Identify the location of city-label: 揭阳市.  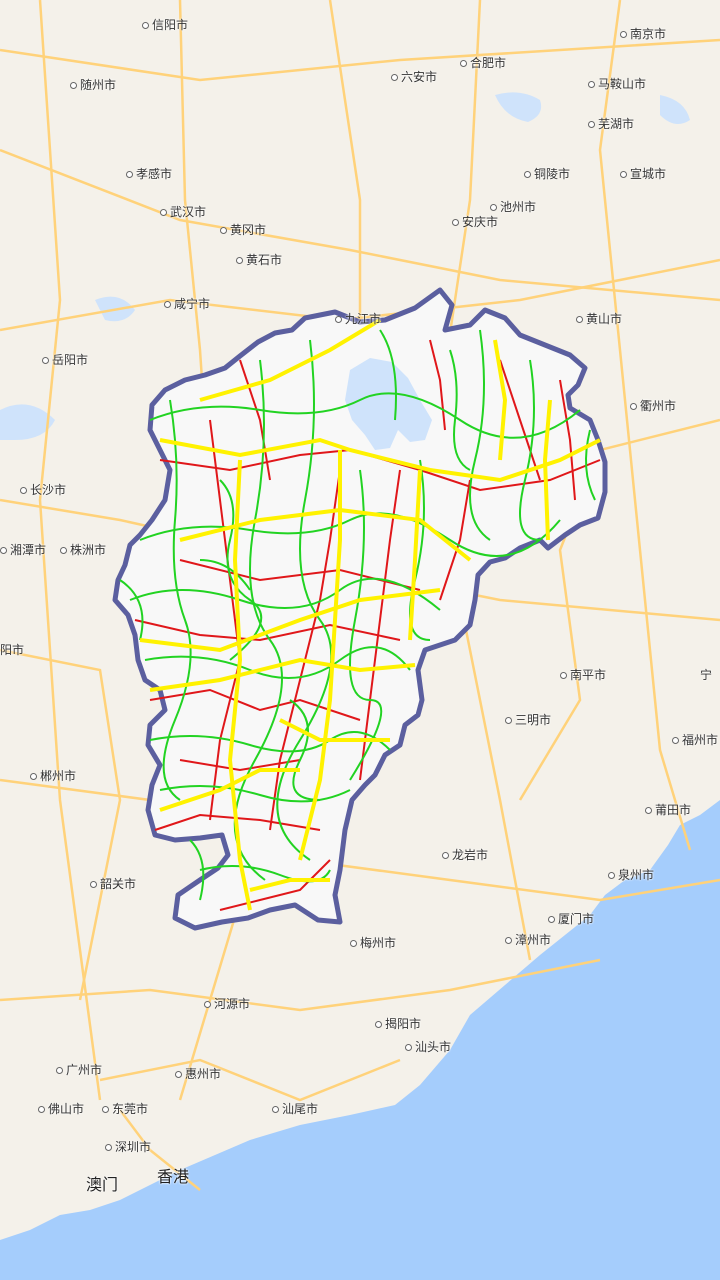
(398, 1024).